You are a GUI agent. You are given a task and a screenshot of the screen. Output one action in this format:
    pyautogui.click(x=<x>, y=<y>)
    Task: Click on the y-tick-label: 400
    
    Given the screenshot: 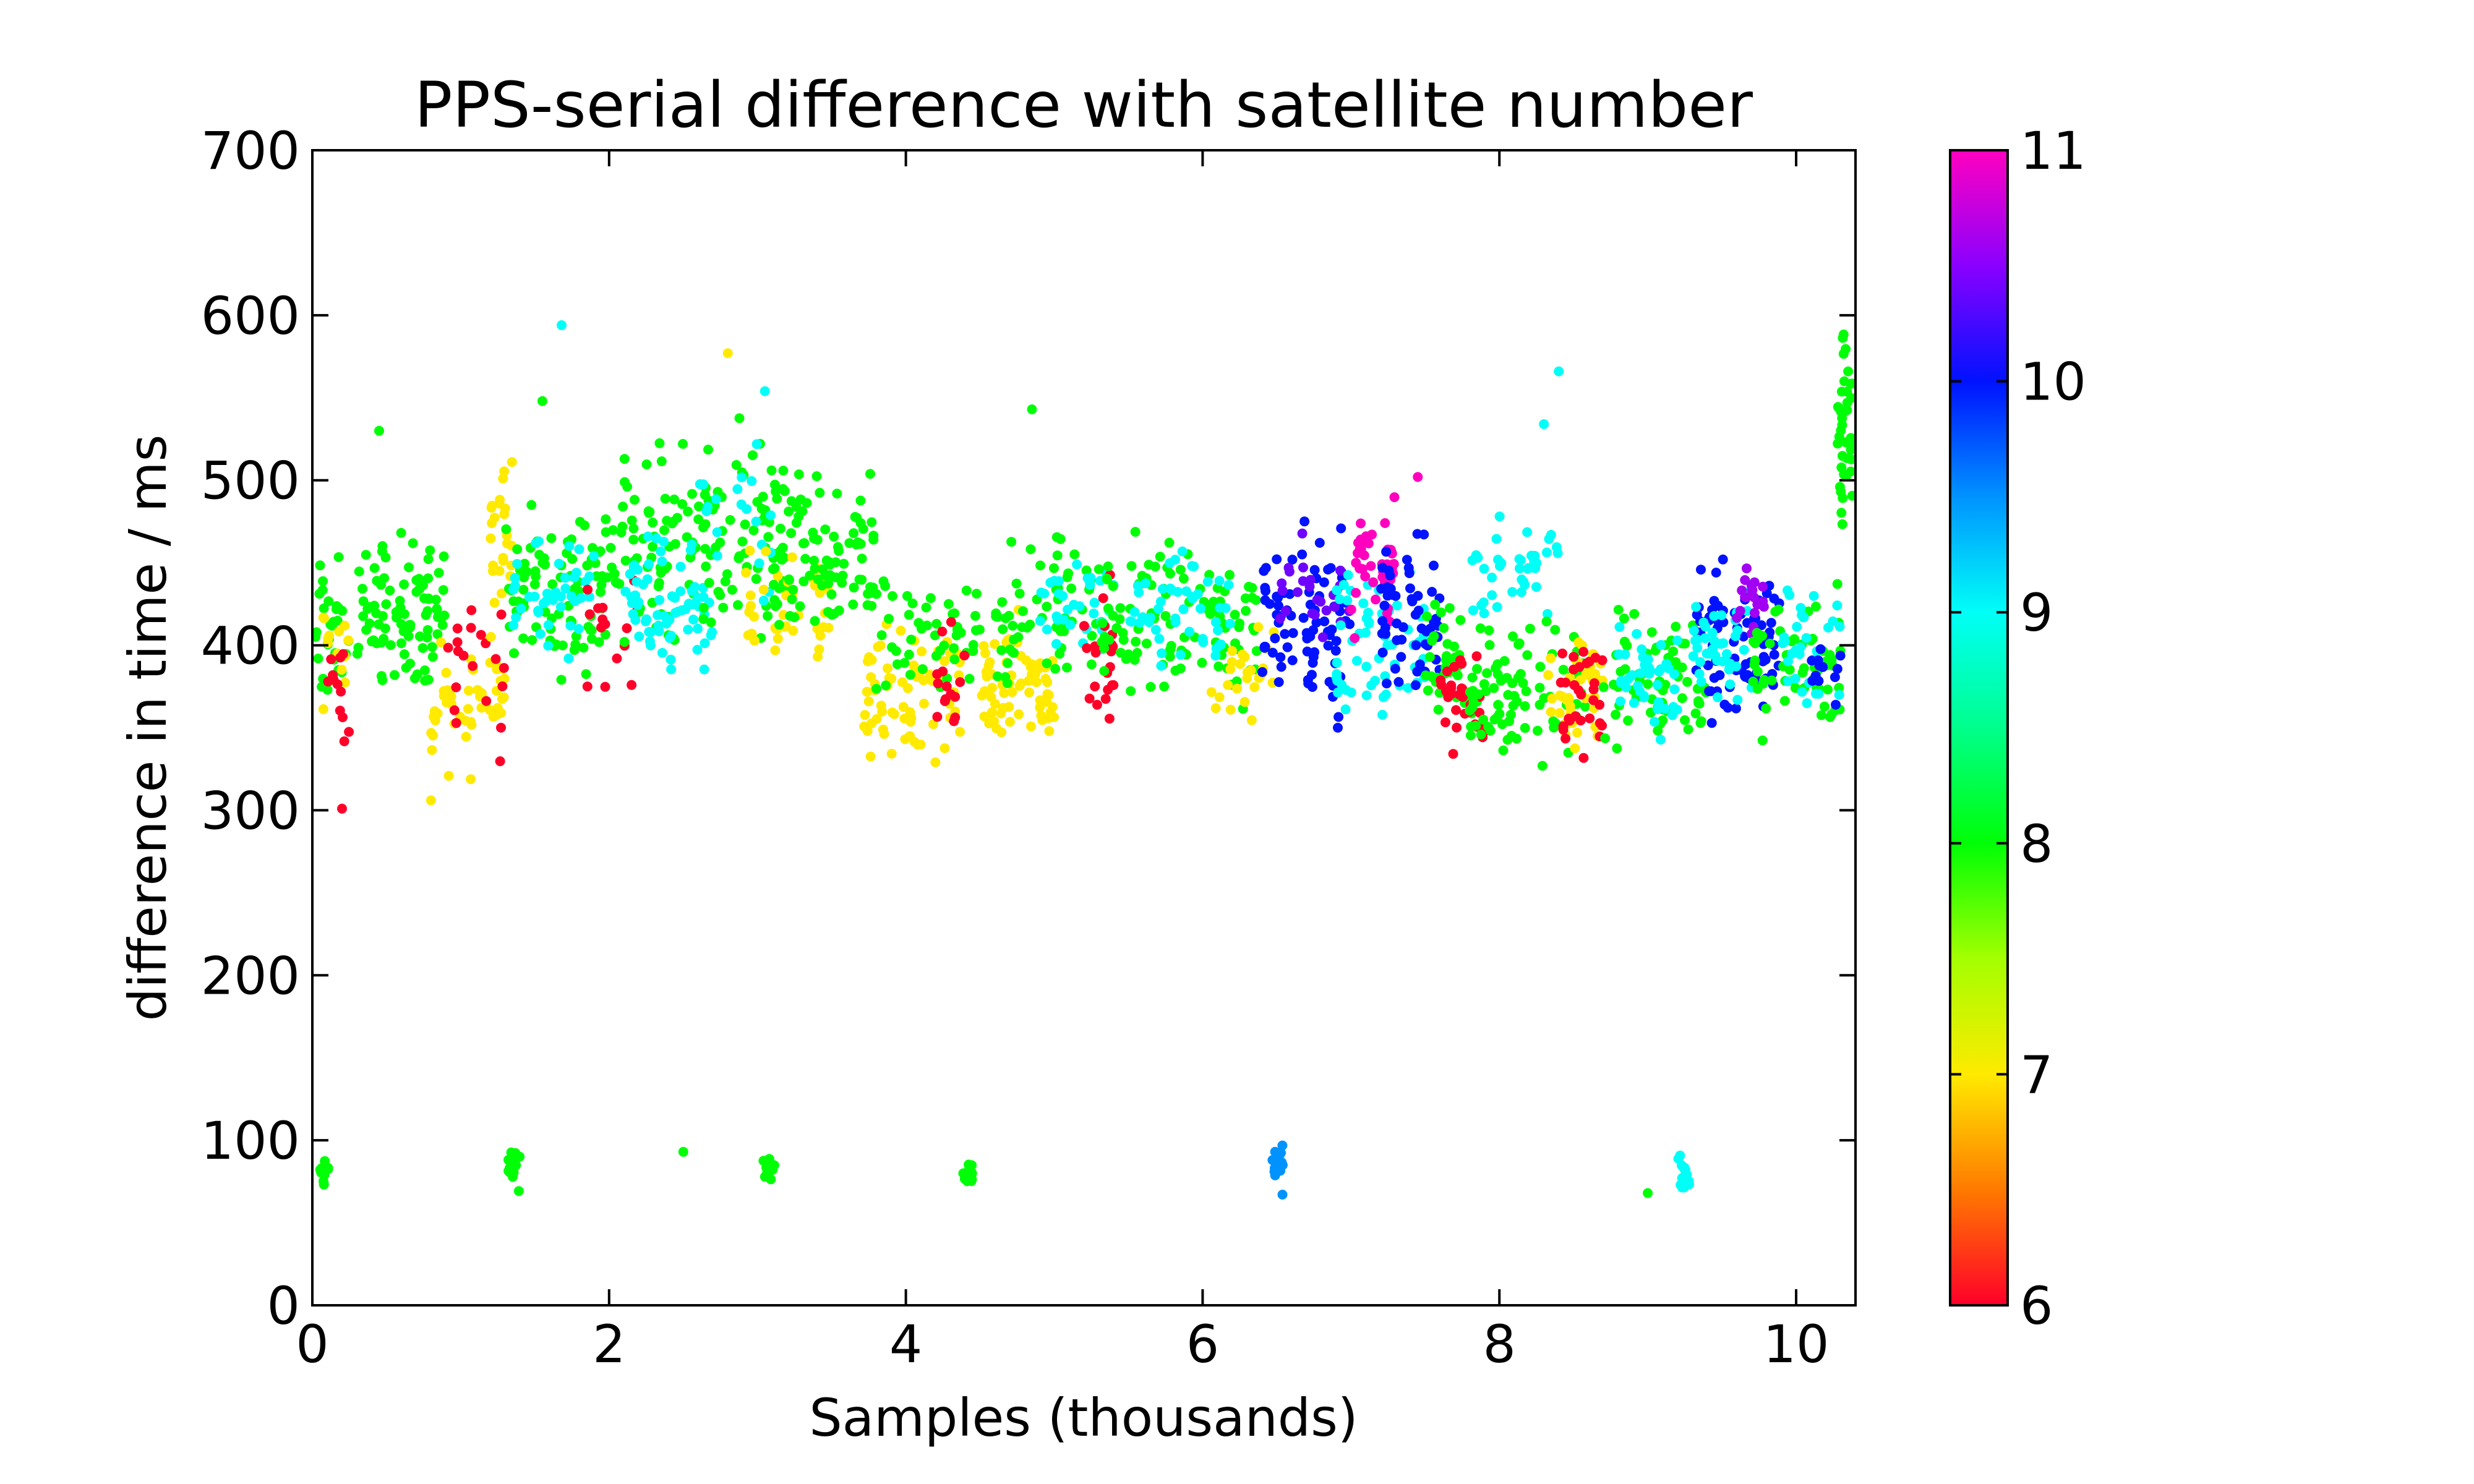 What is the action you would take?
    pyautogui.click(x=251, y=646)
    